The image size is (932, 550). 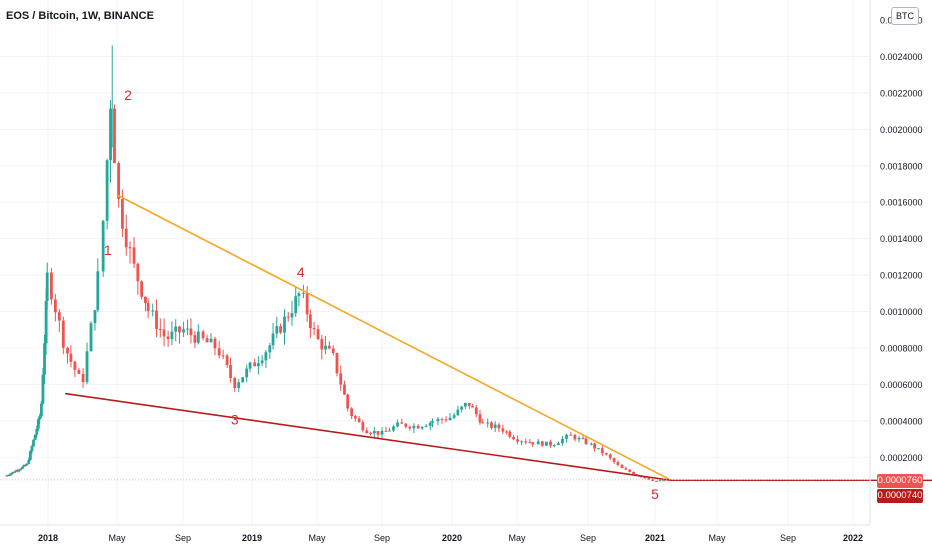 What do you see at coordinates (901, 166) in the screenshot?
I see `y-tick-label: 0.0018000` at bounding box center [901, 166].